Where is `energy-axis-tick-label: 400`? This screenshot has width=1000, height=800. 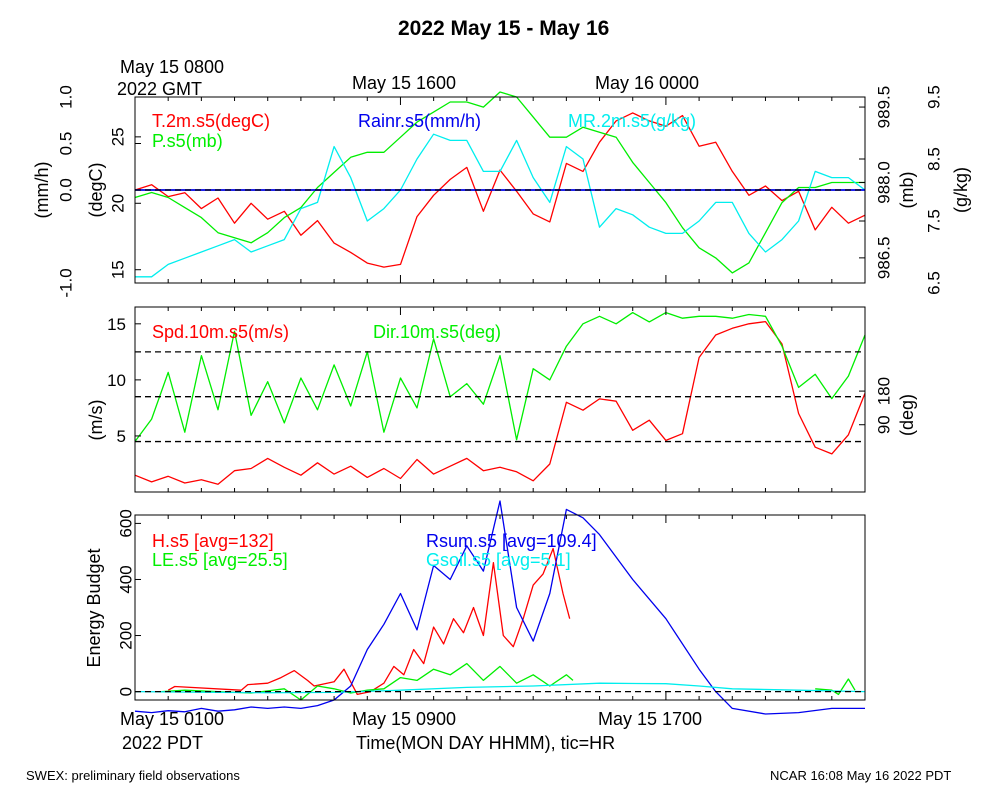
energy-axis-tick-label: 400 is located at coordinates (126, 579).